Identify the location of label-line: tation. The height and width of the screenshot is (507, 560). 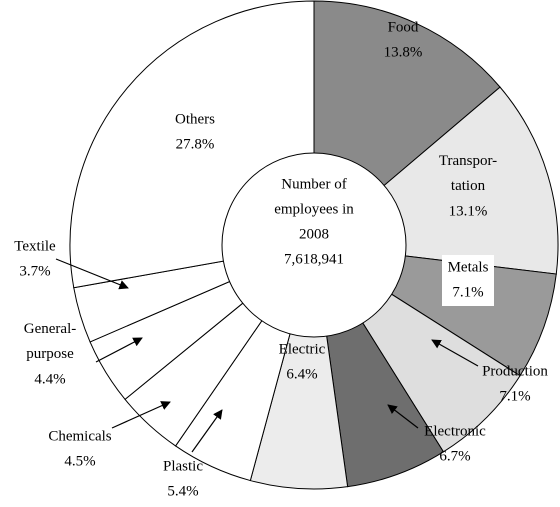
(468, 186).